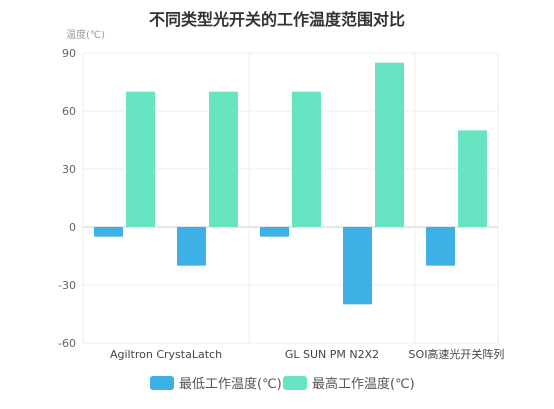  I want to click on legend-label: 最高工作温度(℃), so click(363, 384).